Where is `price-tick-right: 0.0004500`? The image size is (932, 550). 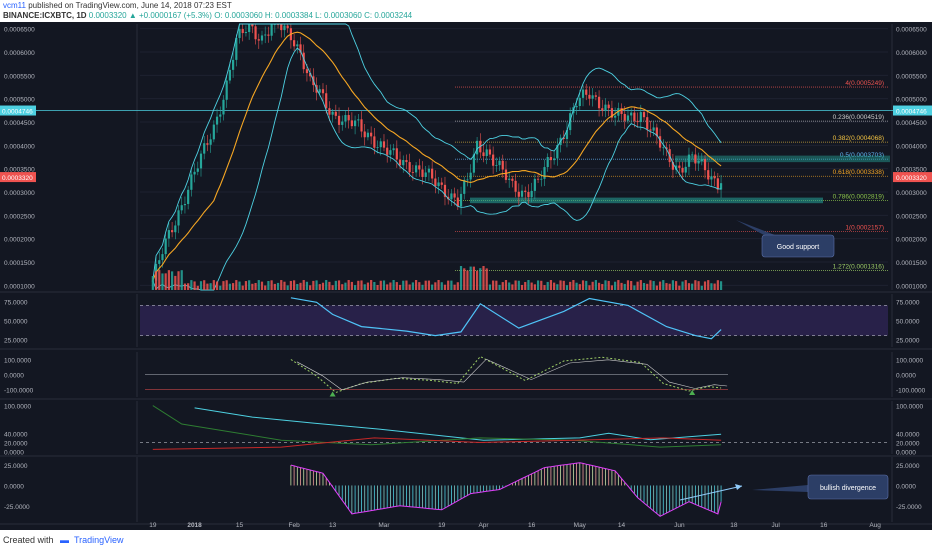
price-tick-right: 0.0004500 is located at coordinates (911, 123).